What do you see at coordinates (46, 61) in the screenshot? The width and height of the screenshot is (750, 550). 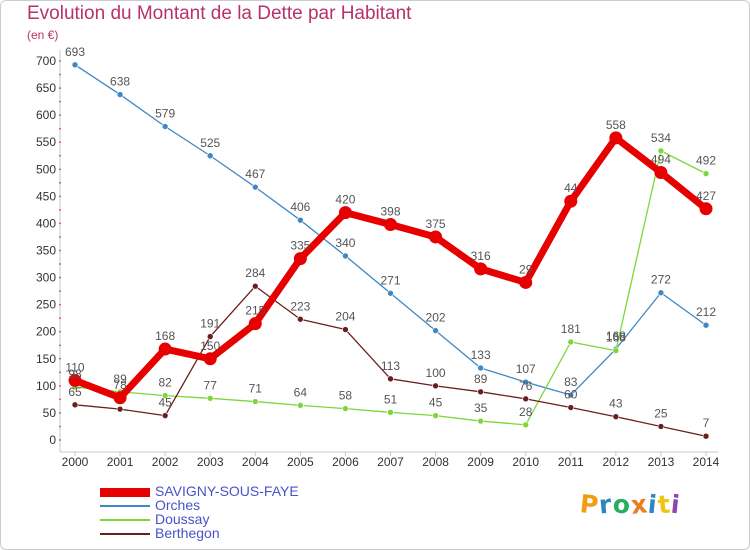 I see `y-tick-label: 700` at bounding box center [46, 61].